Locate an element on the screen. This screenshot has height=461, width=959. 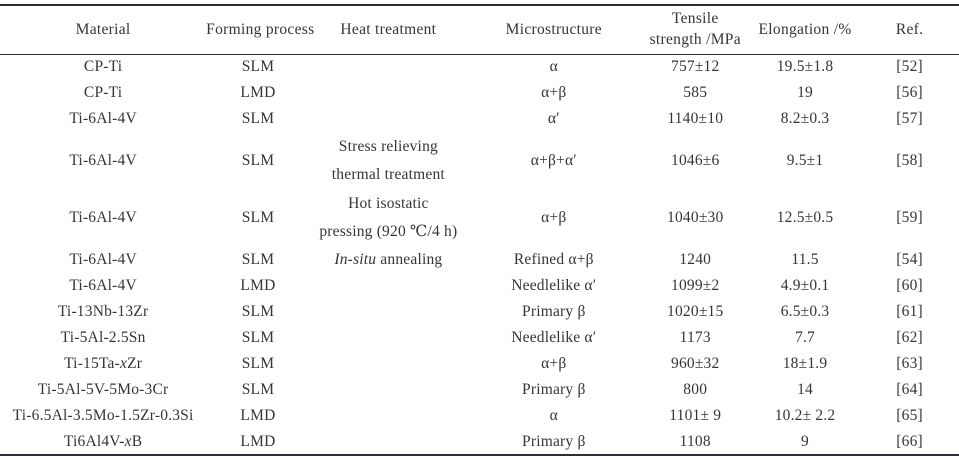
cell-tensile-strength: 1046±6 is located at coordinates (695, 160).